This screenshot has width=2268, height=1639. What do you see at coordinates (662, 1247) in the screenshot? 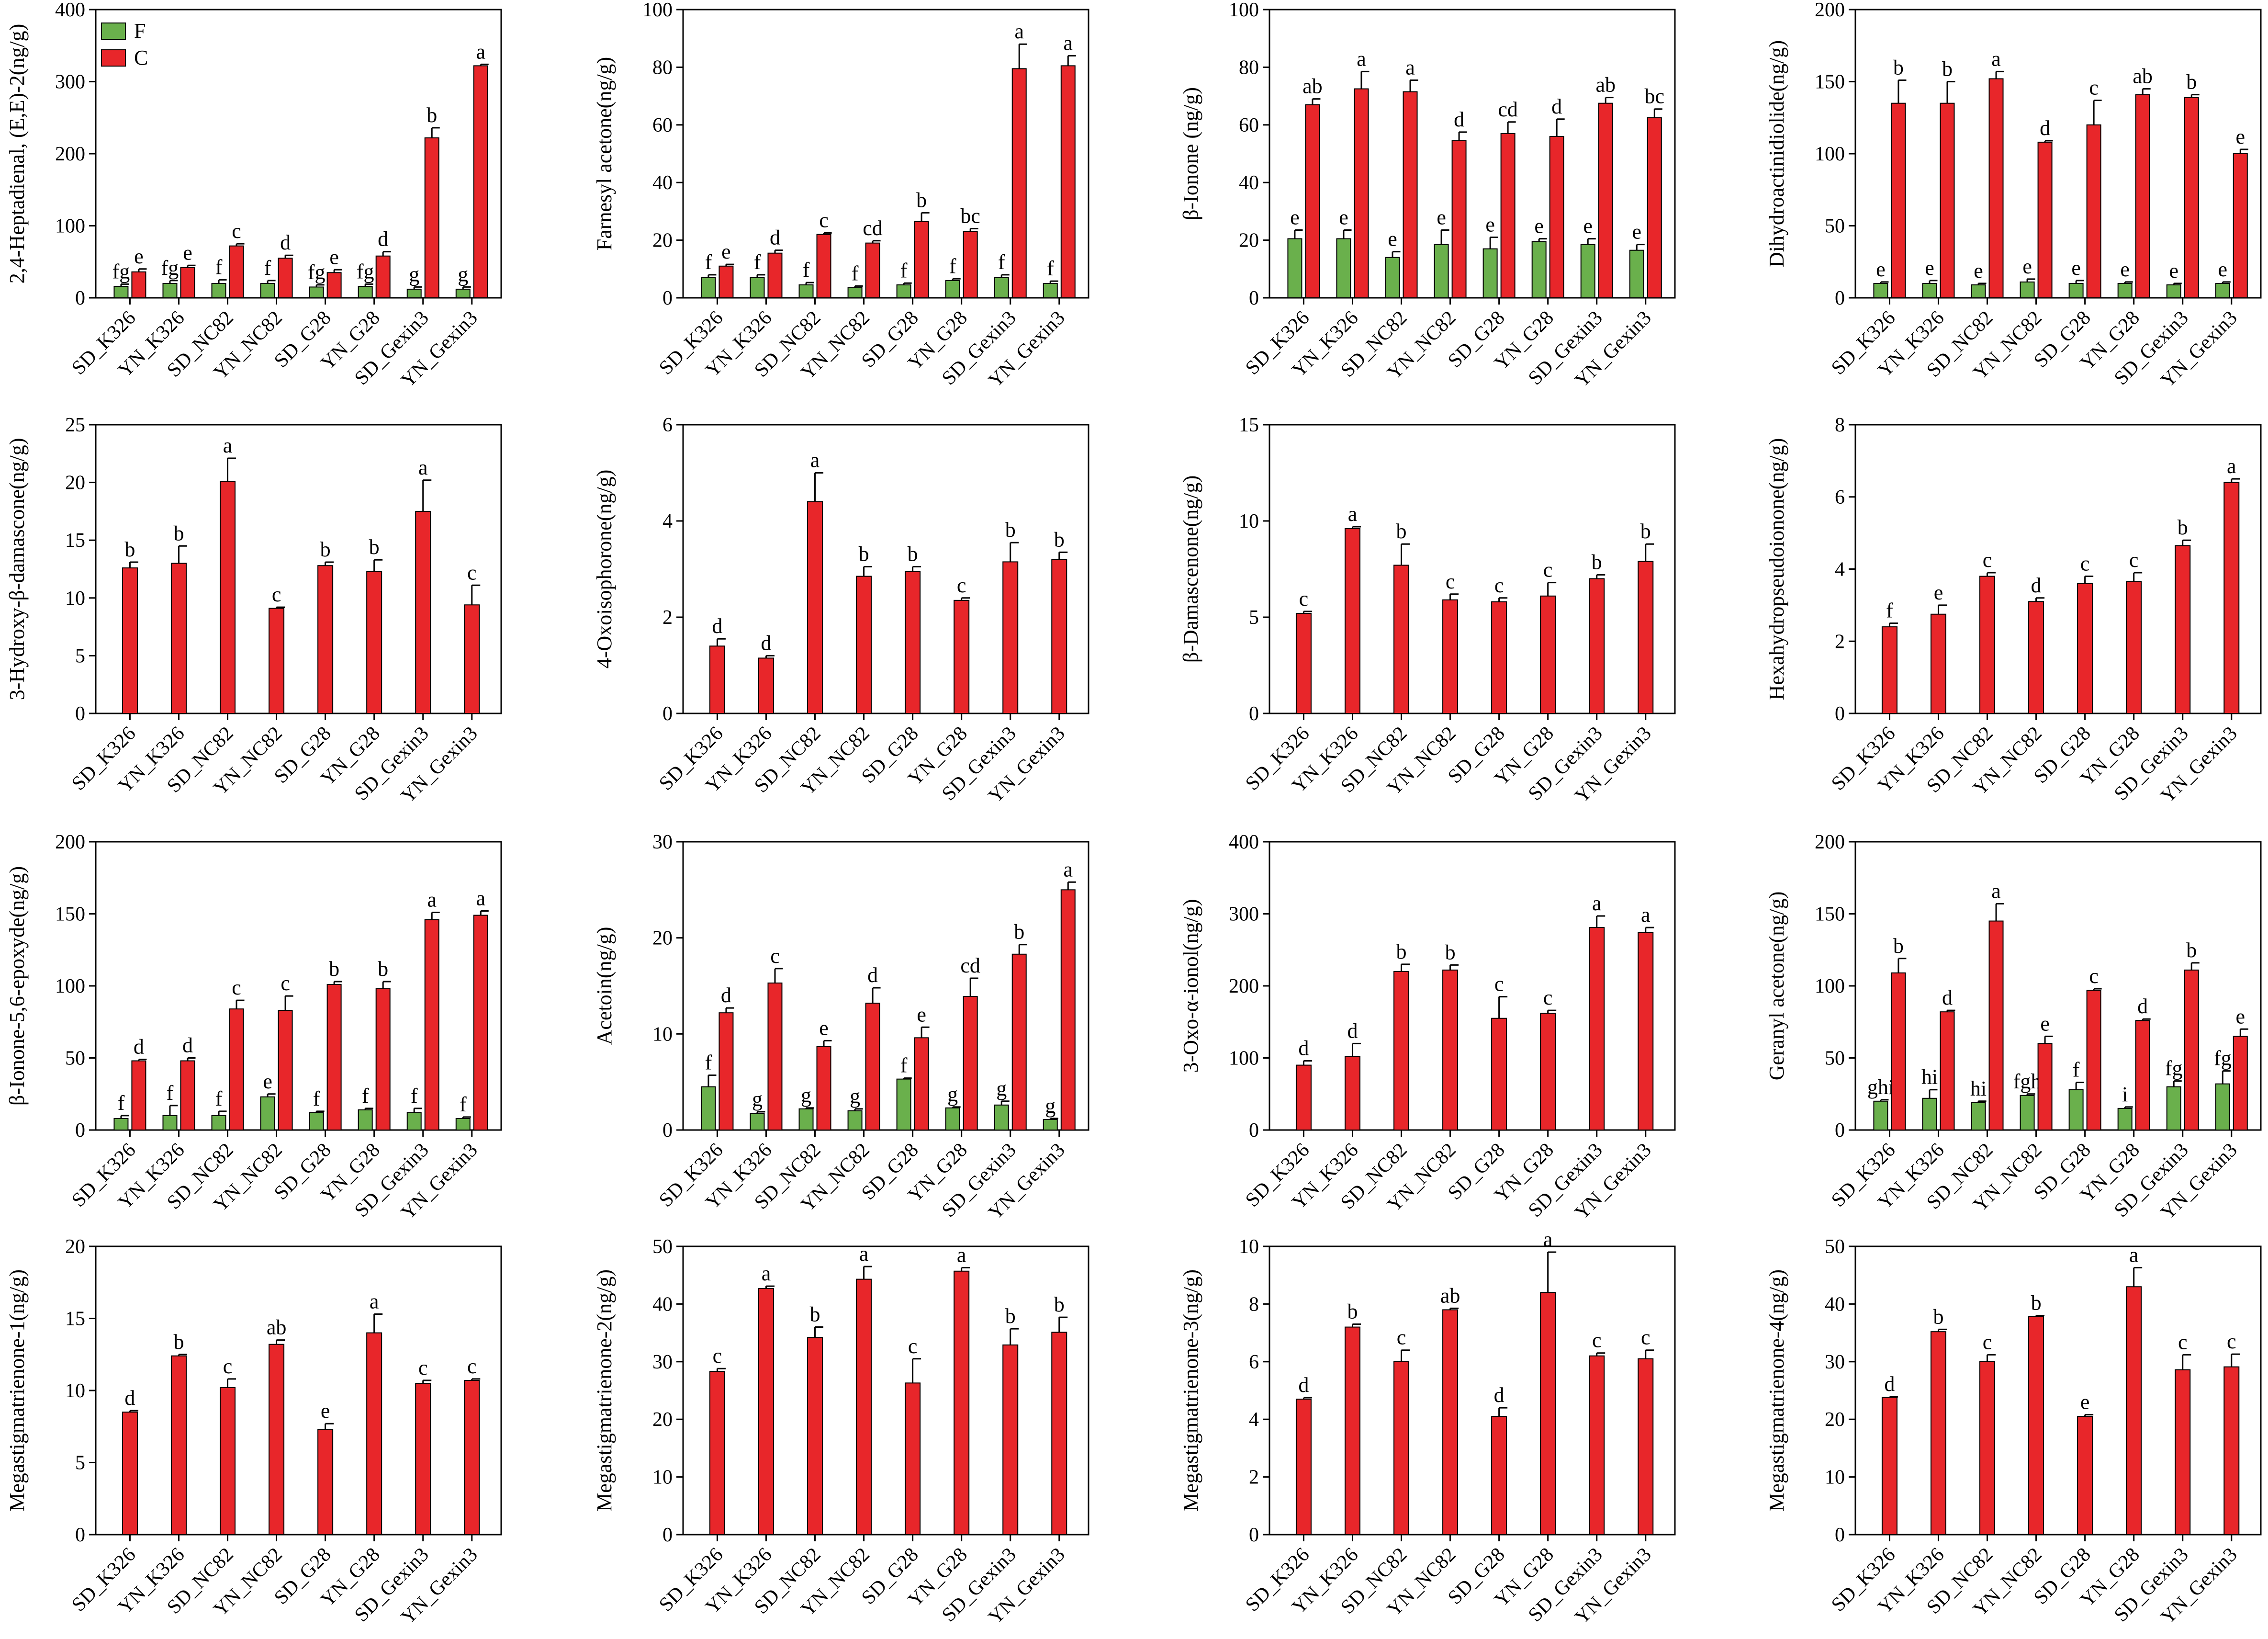
I see `y-tick-label: 50` at bounding box center [662, 1247].